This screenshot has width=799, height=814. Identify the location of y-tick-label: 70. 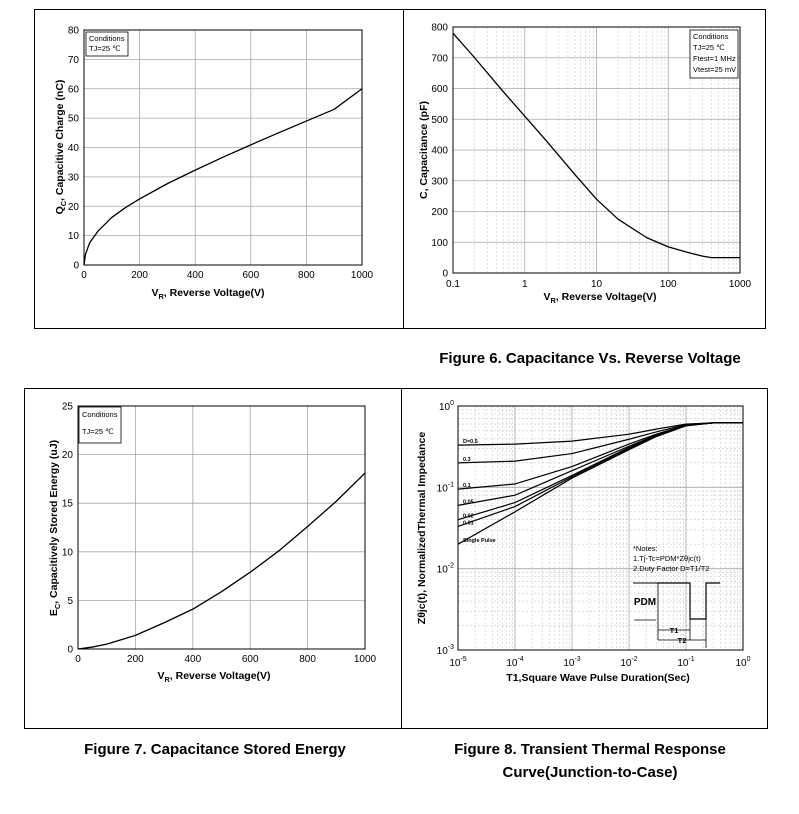
(74, 60).